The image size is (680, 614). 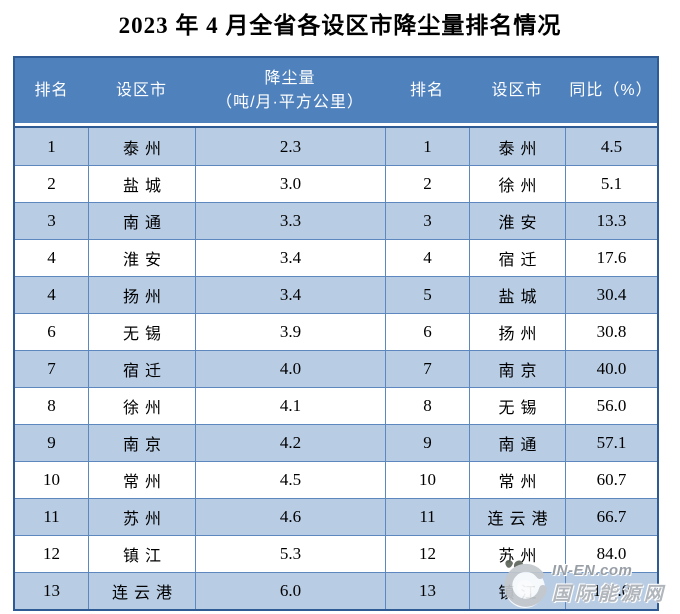 What do you see at coordinates (336, 590) in the screenshot?
I see `table-row: 13 连云港 6.0 13 镇江 112.0` at bounding box center [336, 590].